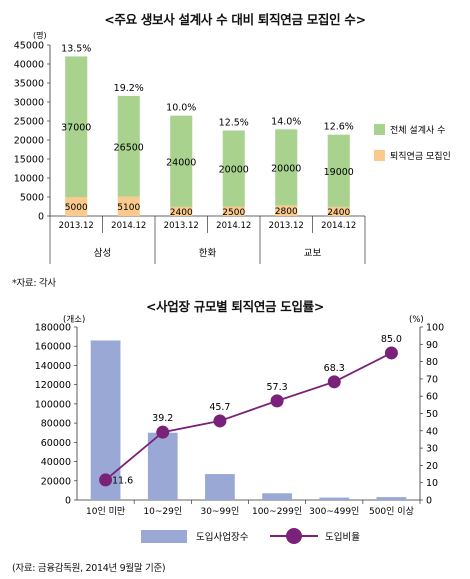  I want to click on y-tick-label: 0, so click(41, 217).